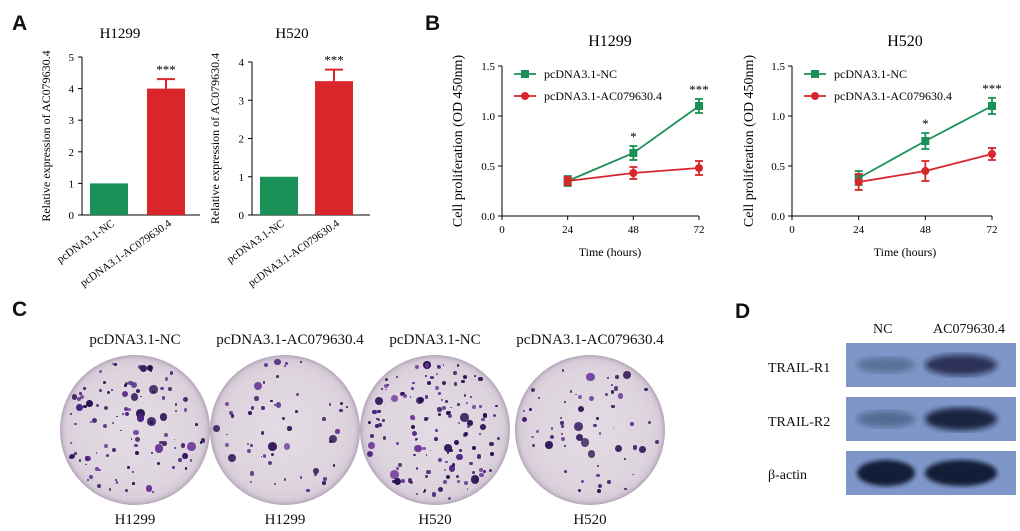  What do you see at coordinates (893, 96) in the screenshot?
I see `legend-label: pcDNA3.1-AC079630.4` at bounding box center [893, 96].